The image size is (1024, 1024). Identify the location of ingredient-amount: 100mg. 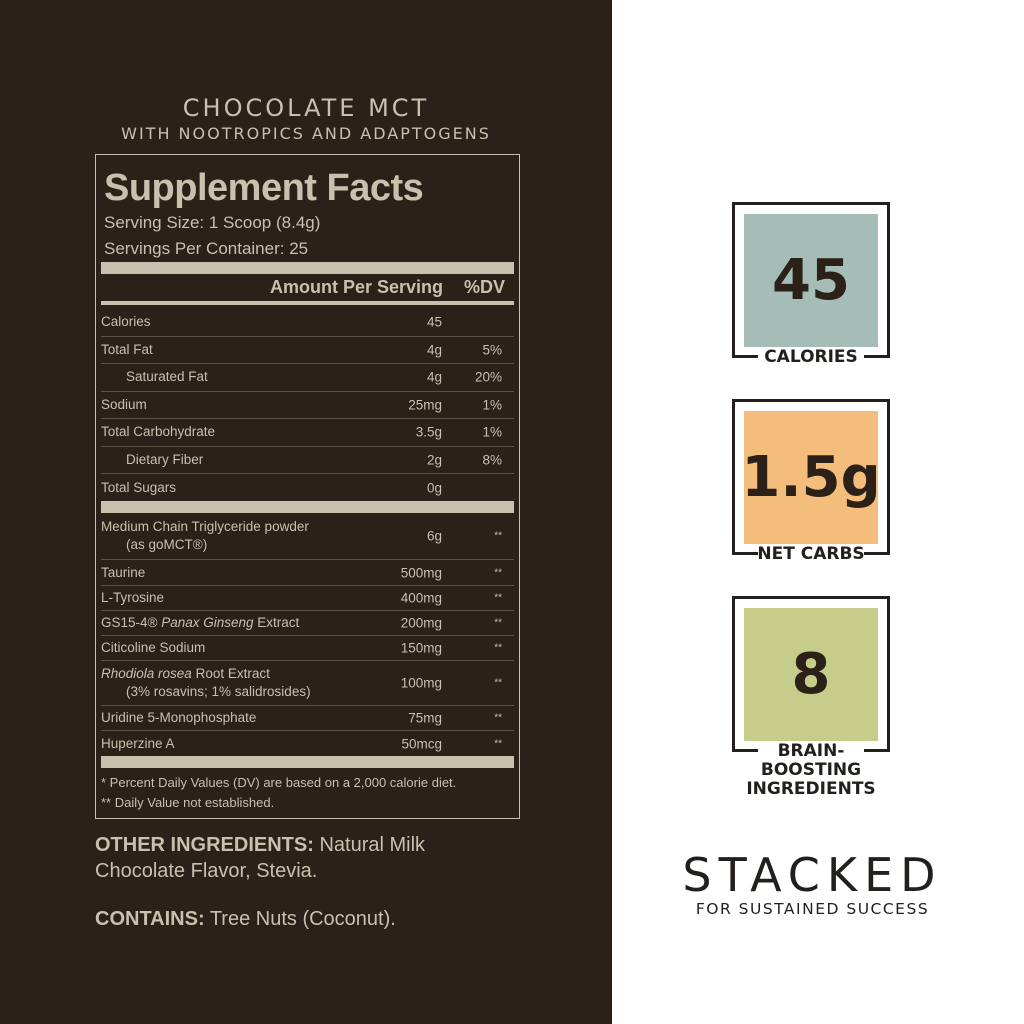
(421, 683).